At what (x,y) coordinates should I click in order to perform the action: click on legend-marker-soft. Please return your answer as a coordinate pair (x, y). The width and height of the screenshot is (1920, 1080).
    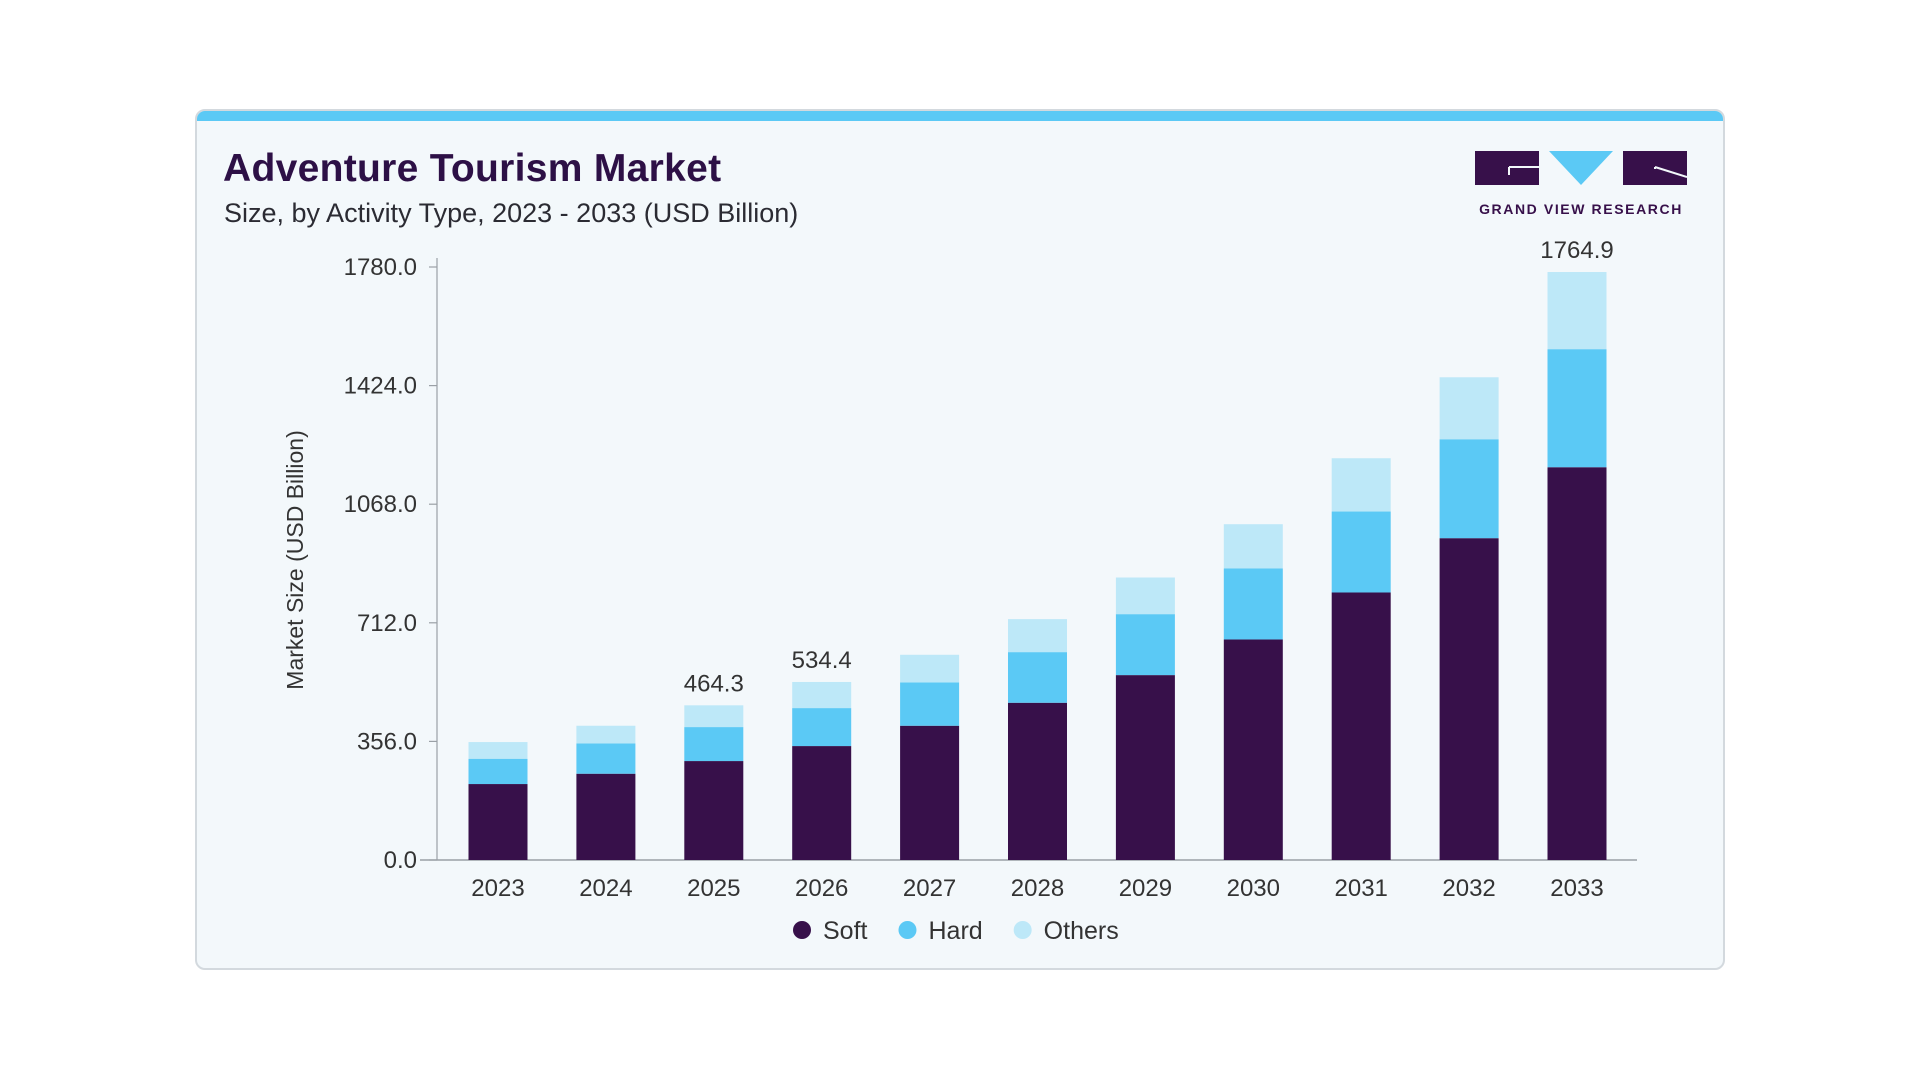
    Looking at the image, I should click on (802, 930).